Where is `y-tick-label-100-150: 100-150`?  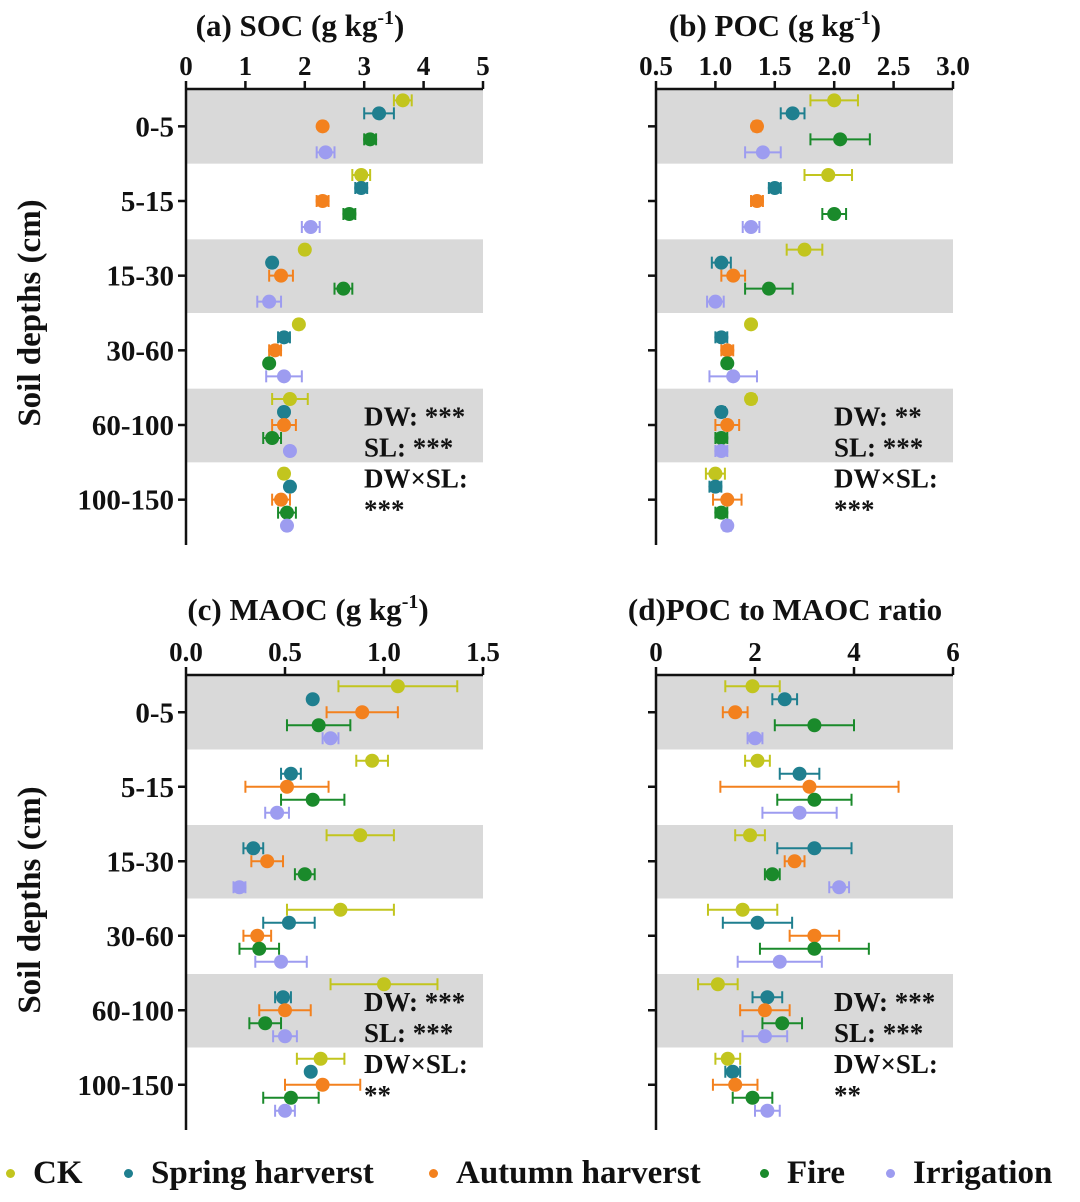
y-tick-label-100-150: 100-150 is located at coordinates (125, 501).